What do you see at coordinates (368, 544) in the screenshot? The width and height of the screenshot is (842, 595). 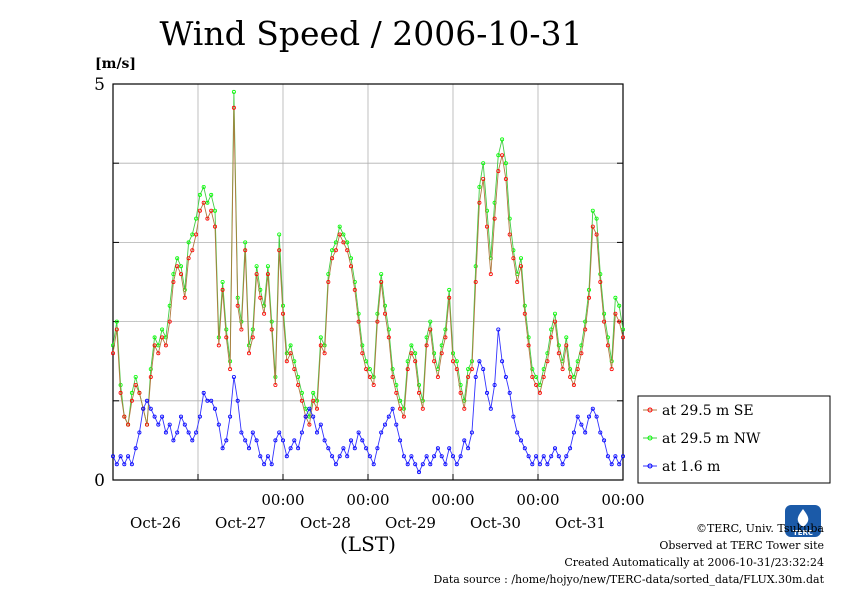 I see `x-axis-label: (LST)` at bounding box center [368, 544].